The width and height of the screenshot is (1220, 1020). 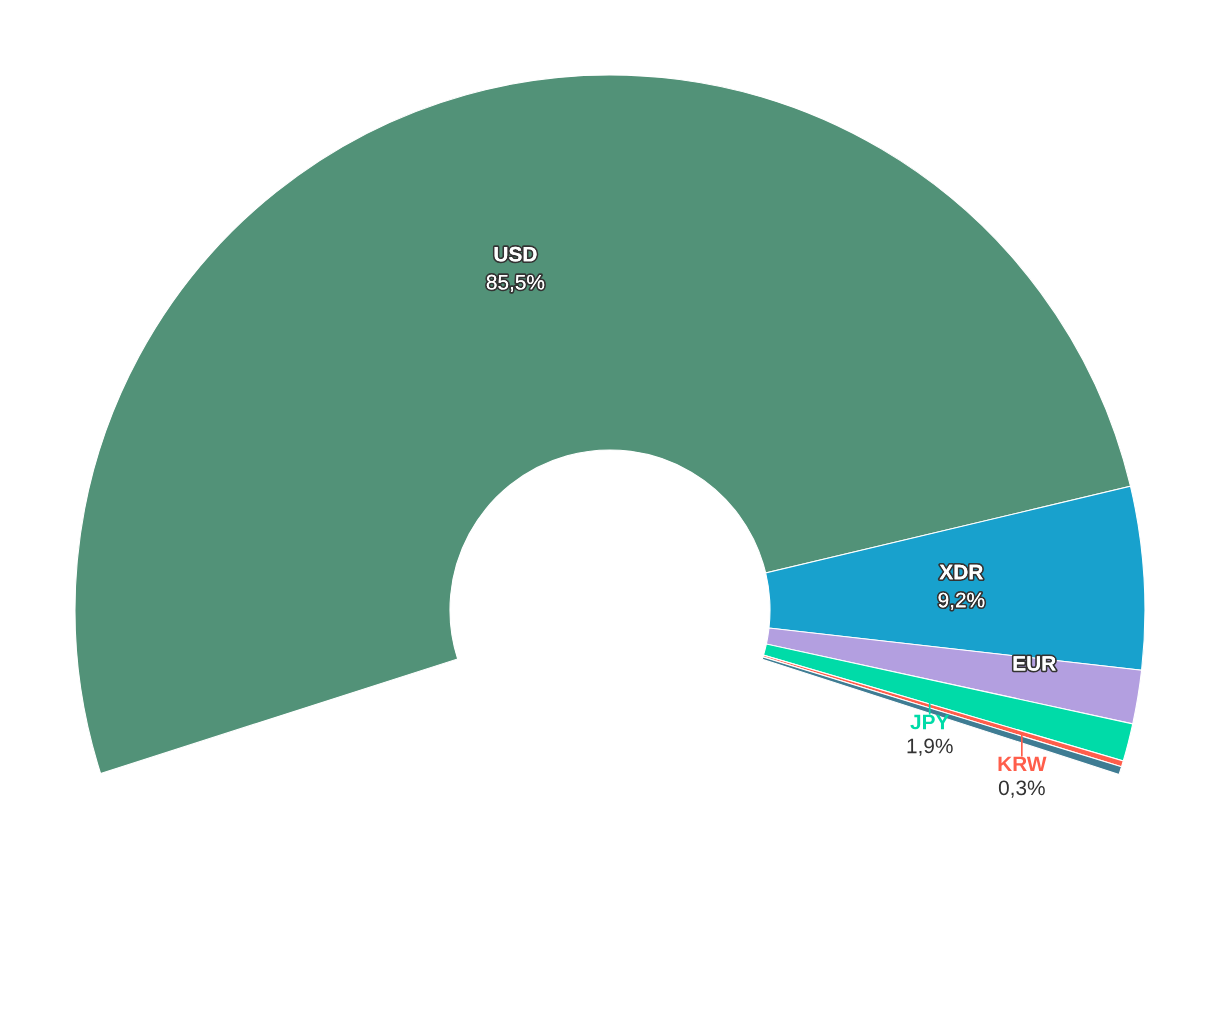 I want to click on slice-label: USD, so click(x=515, y=254).